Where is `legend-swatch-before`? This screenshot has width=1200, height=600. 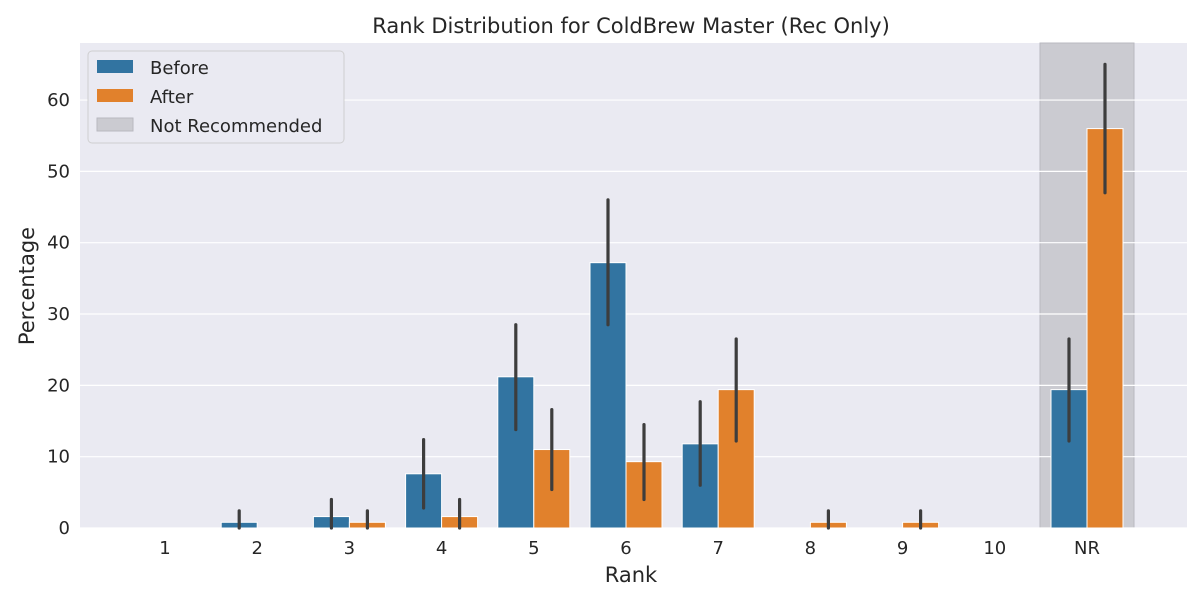 legend-swatch-before is located at coordinates (115, 66).